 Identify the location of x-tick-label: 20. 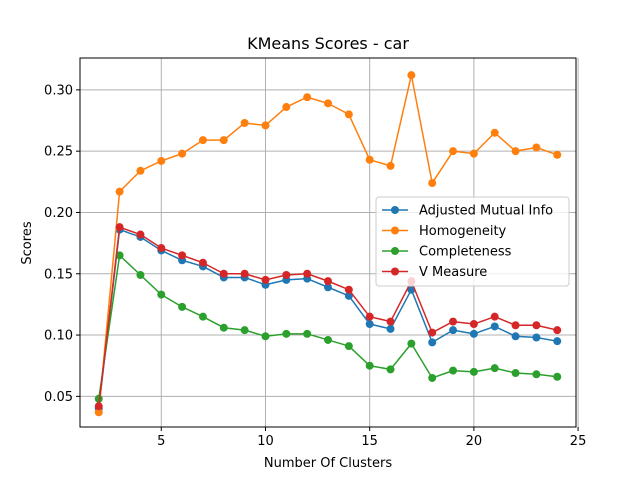
(474, 441).